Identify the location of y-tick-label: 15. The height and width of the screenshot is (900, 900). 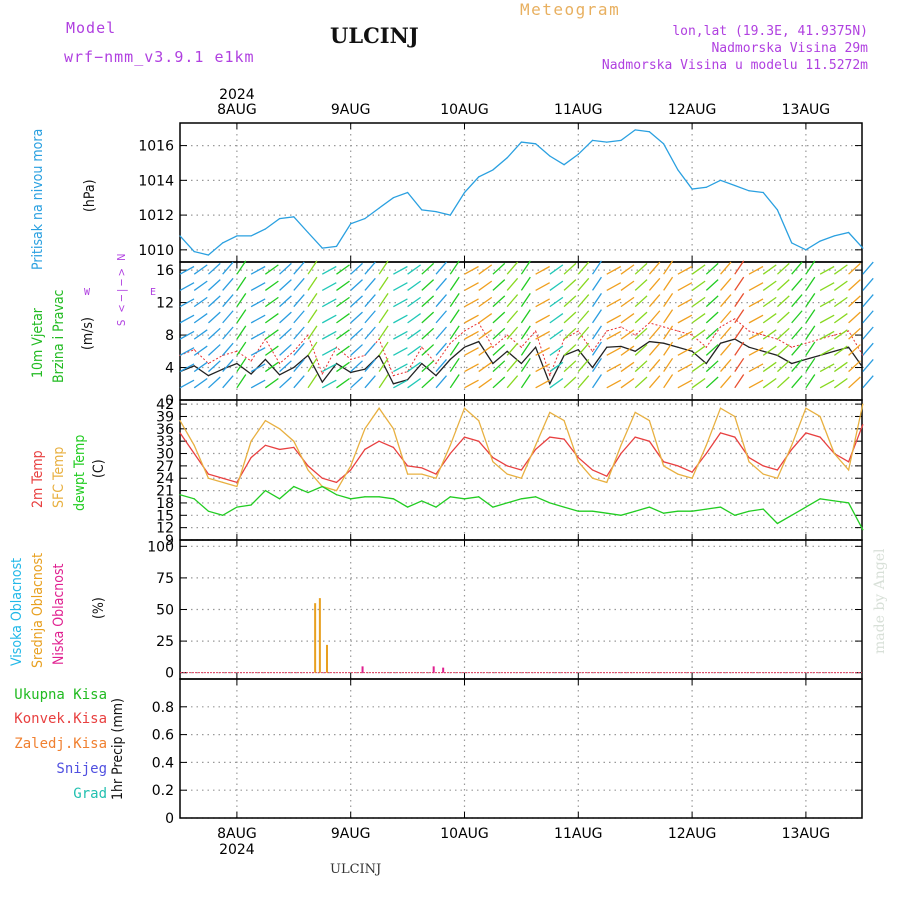
(165, 516).